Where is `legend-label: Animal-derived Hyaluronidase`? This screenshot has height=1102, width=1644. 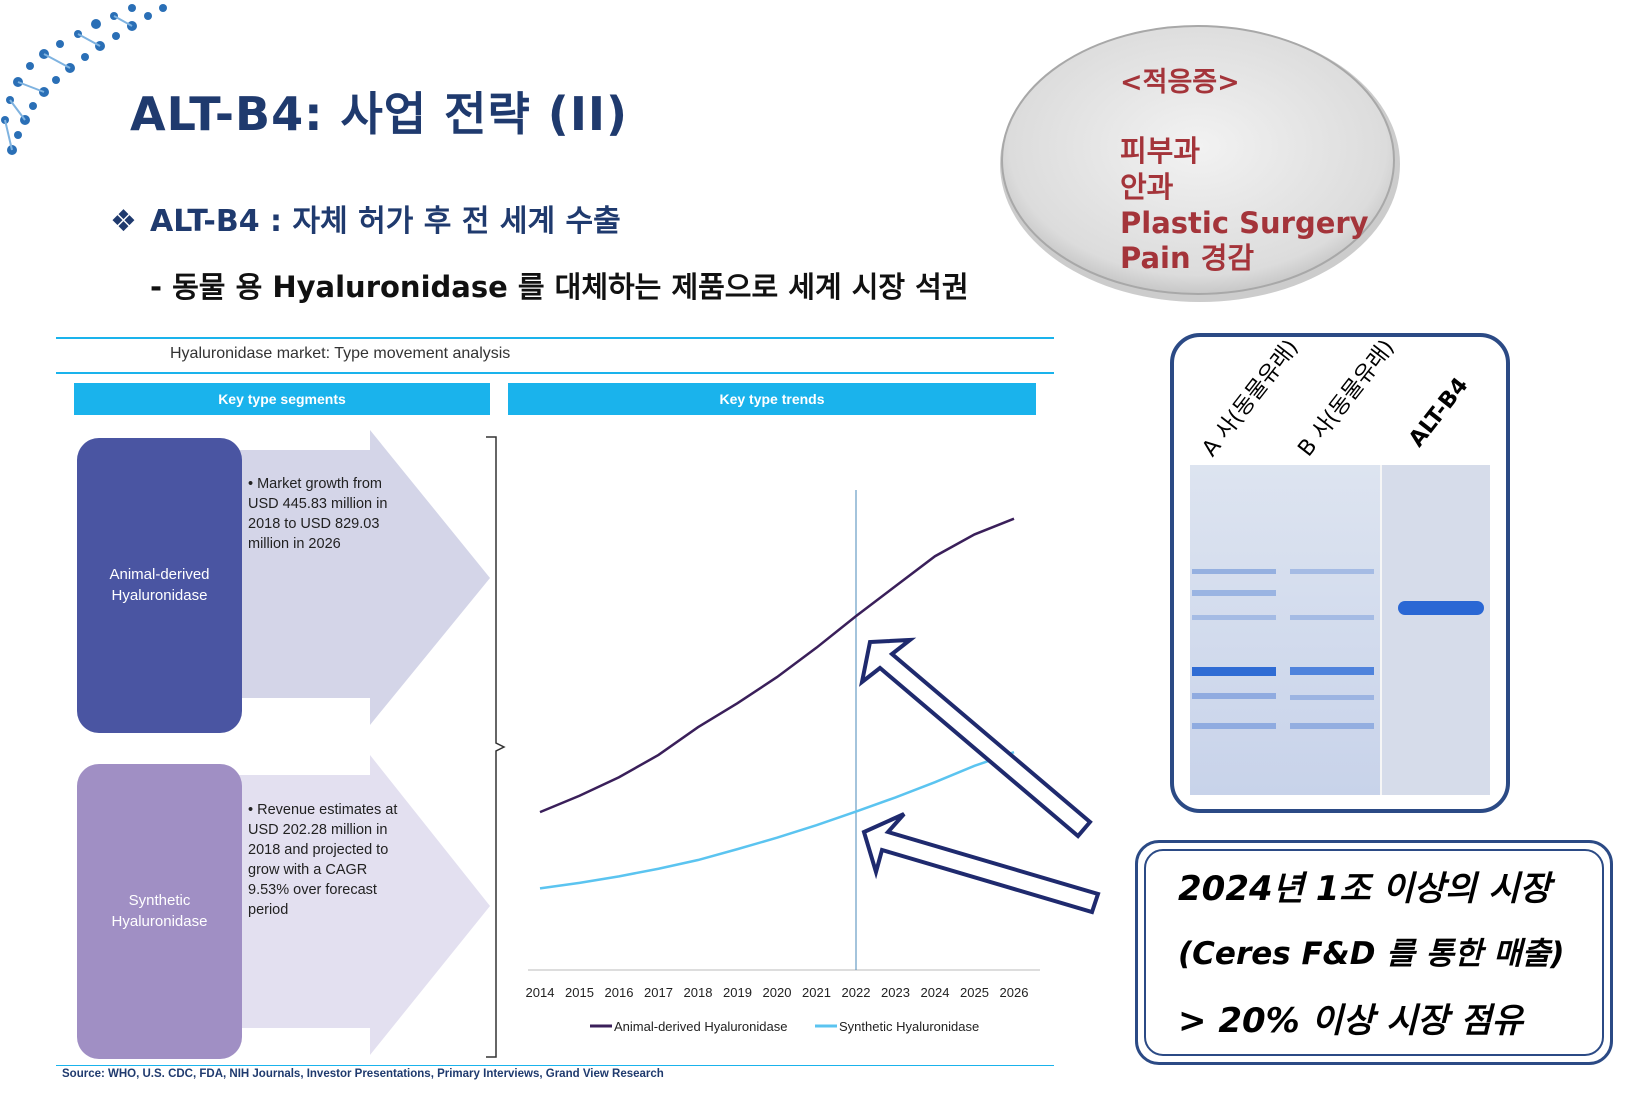 legend-label: Animal-derived Hyaluronidase is located at coordinates (700, 1026).